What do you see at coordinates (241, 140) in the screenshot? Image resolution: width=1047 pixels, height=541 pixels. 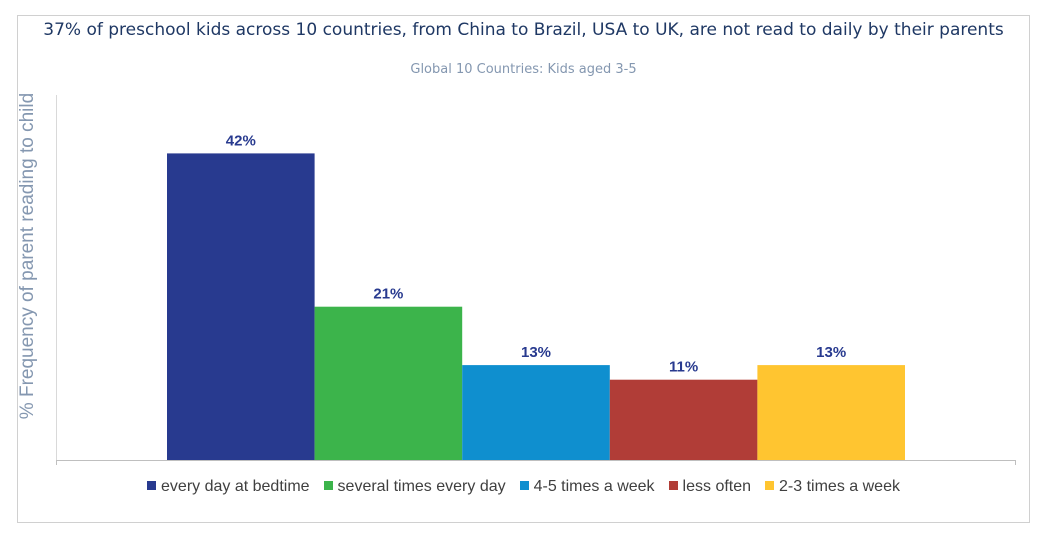 I see `data-label-1: 42%` at bounding box center [241, 140].